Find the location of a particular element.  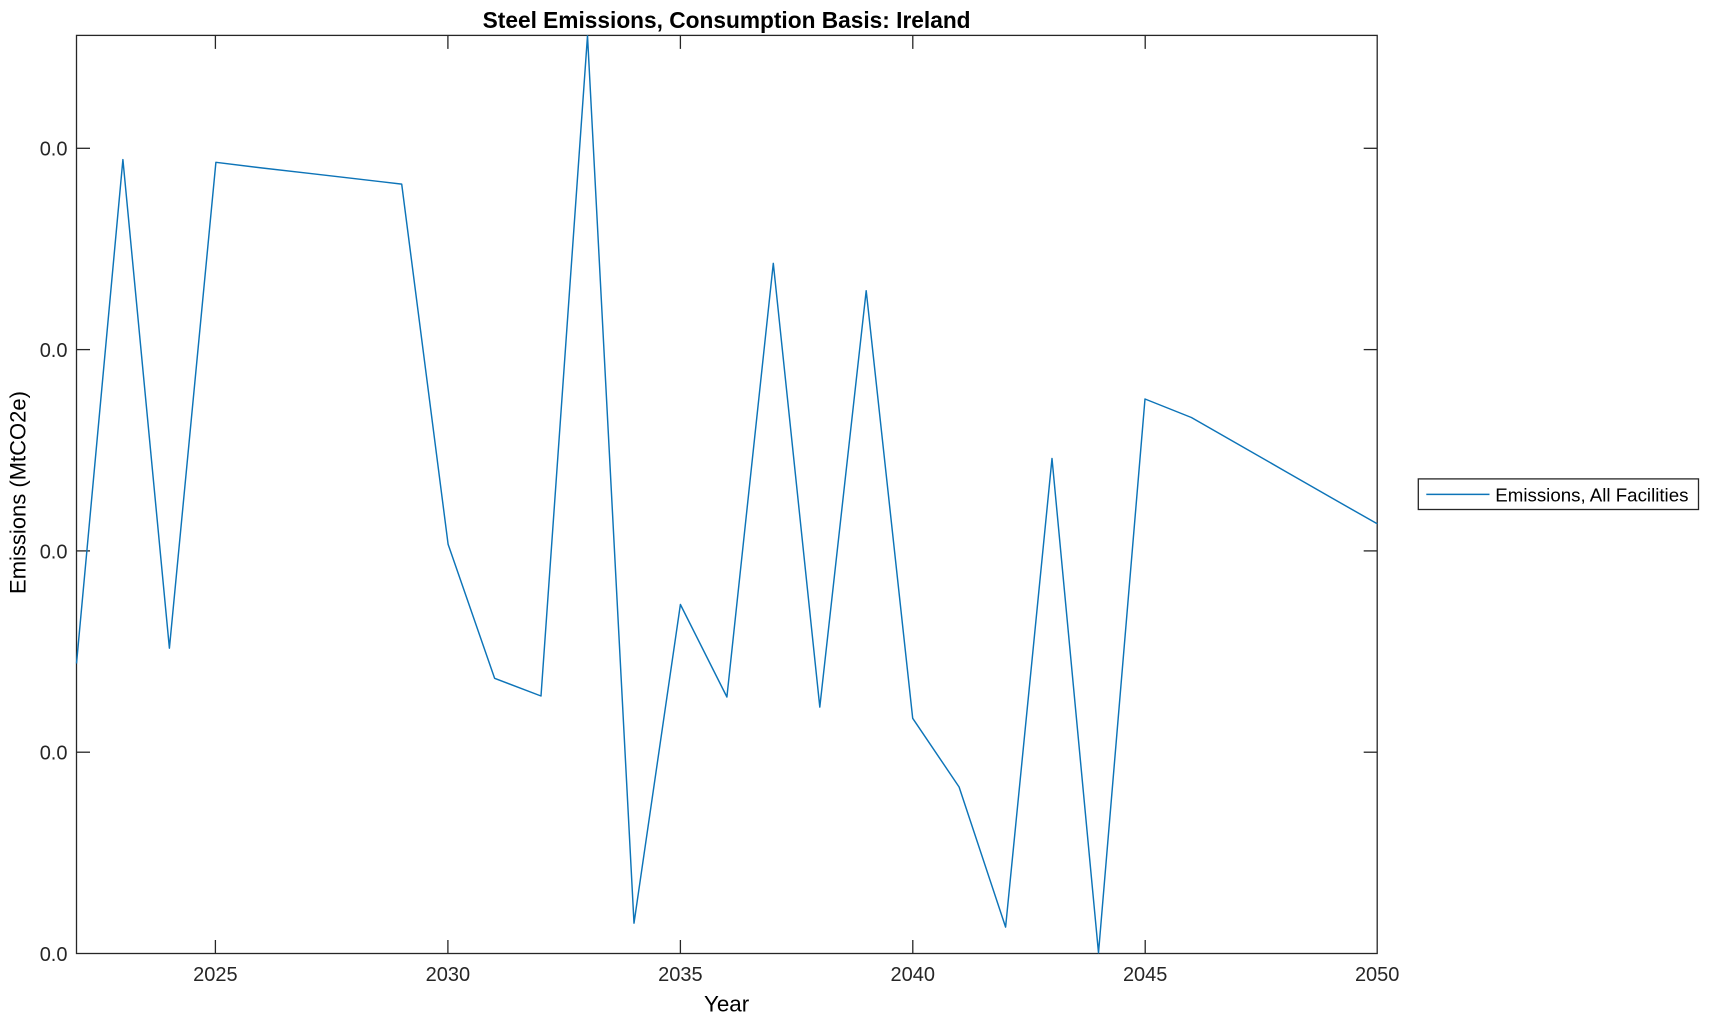

svg-text: Emissions, All Facilities is located at coordinates (1591, 494).